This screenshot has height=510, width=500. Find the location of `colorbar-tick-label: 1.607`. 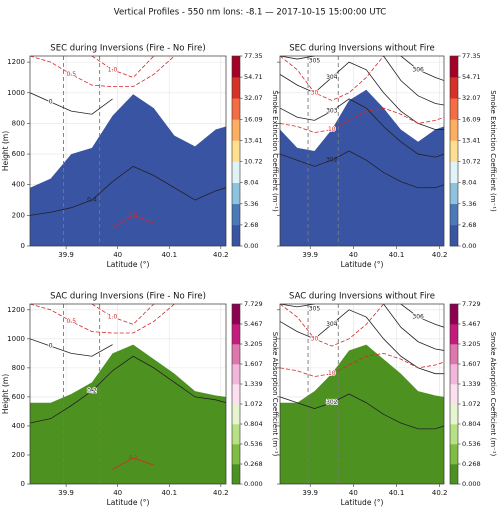

colorbar-tick-label: 1.607 is located at coordinates (253, 364).